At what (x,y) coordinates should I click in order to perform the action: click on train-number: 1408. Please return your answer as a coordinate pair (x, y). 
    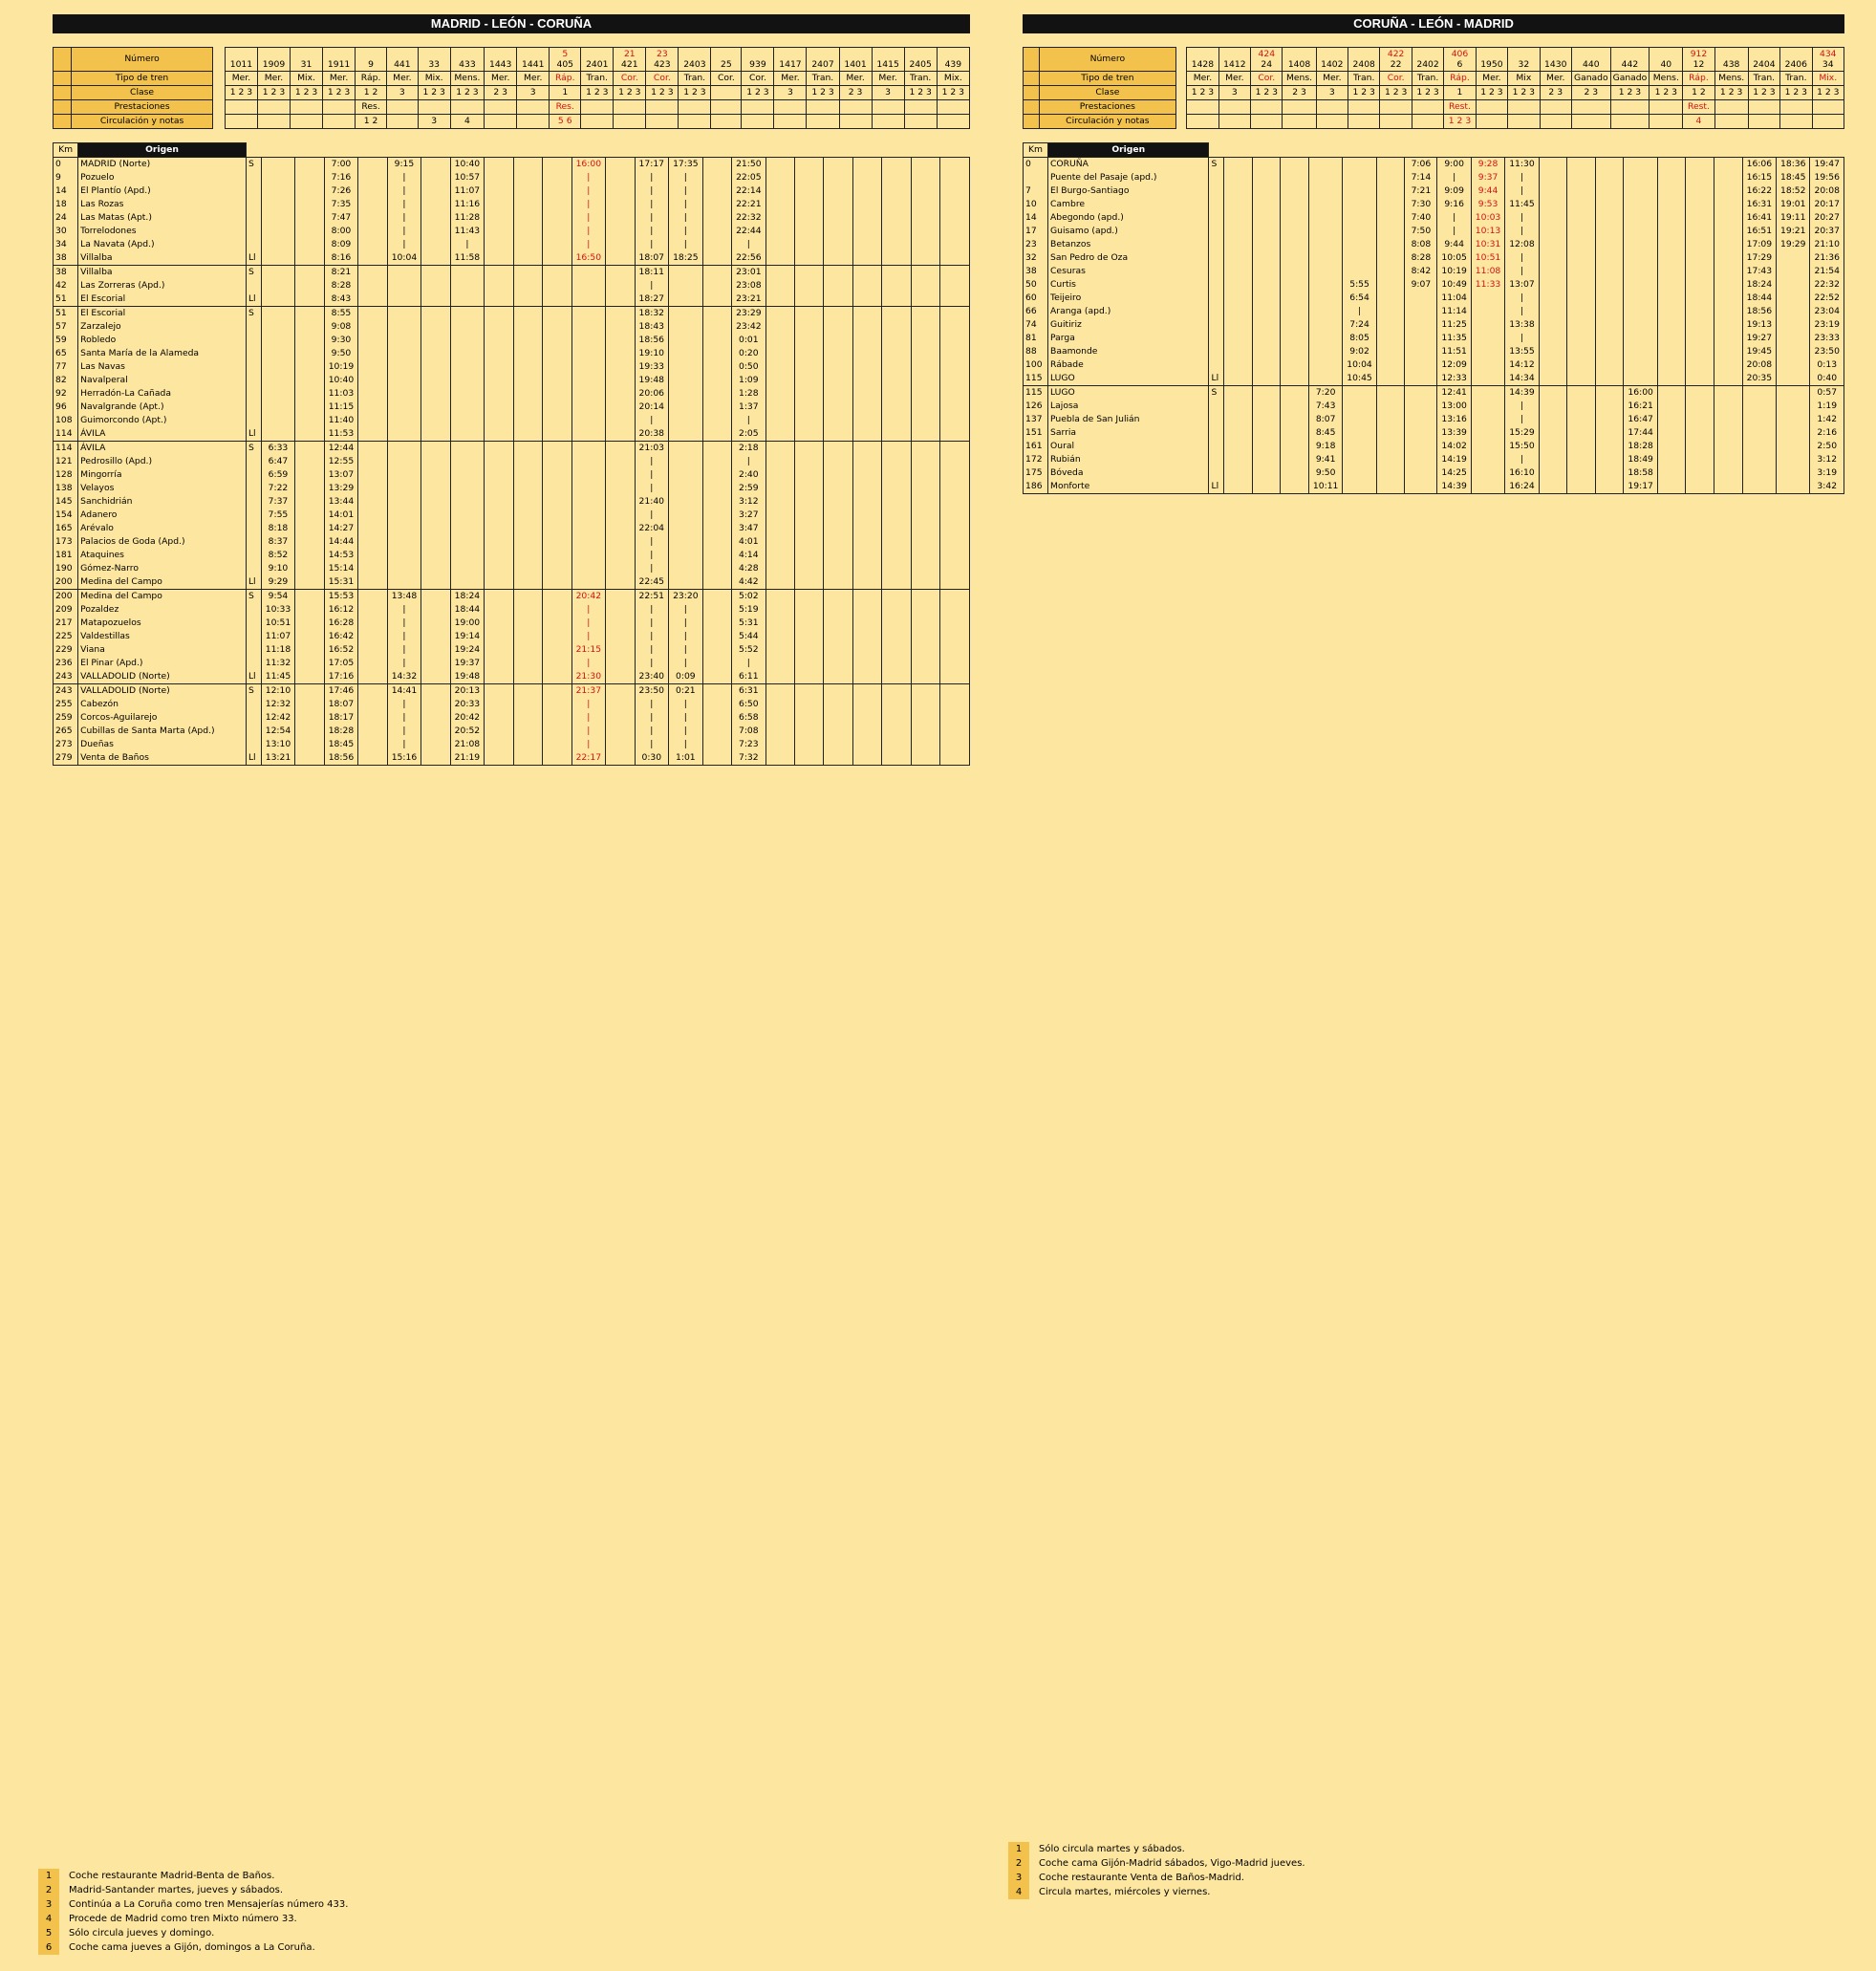
    Looking at the image, I should click on (1299, 64).